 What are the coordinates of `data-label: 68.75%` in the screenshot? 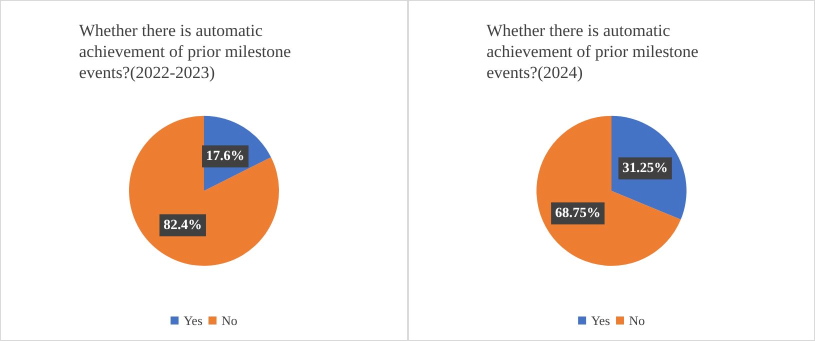 It's located at (578, 213).